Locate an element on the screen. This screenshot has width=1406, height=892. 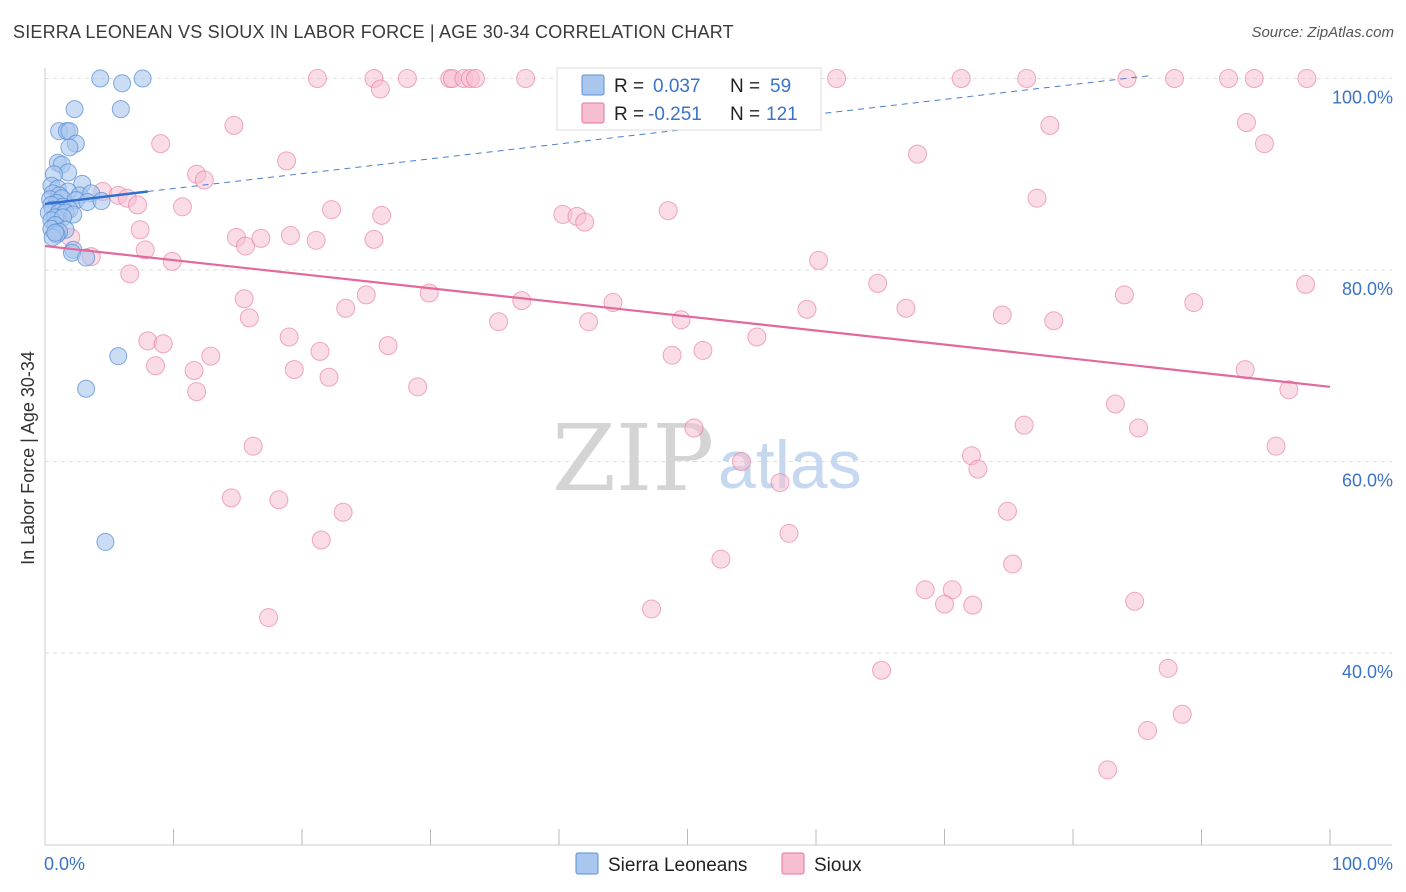
bottom-legend-swatch-pink is located at coordinates (793, 863).